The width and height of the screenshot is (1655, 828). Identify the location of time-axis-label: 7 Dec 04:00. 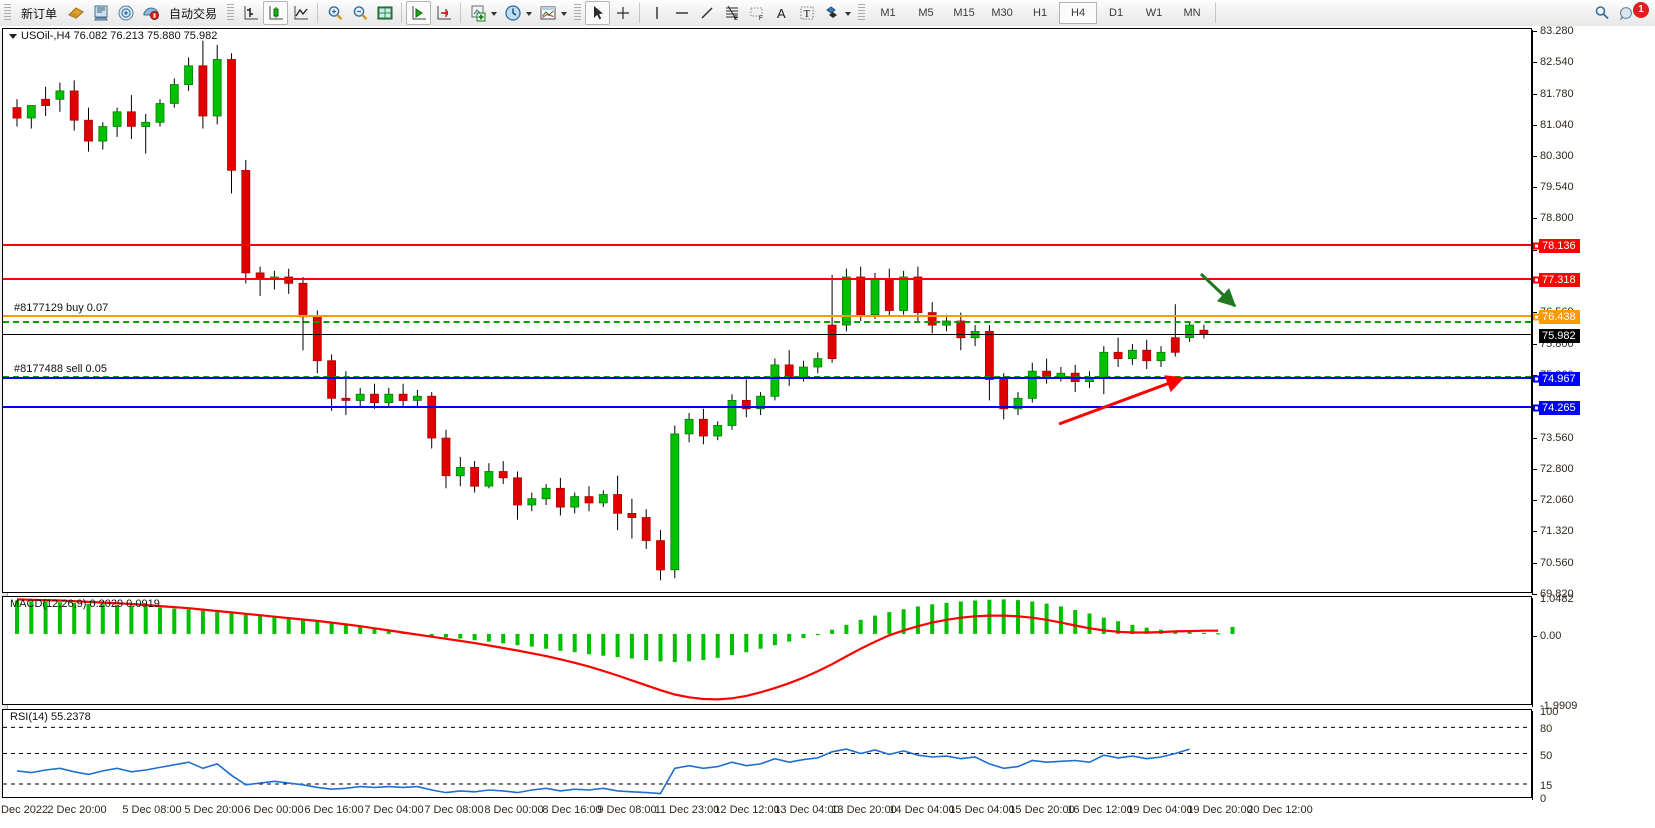
(394, 810).